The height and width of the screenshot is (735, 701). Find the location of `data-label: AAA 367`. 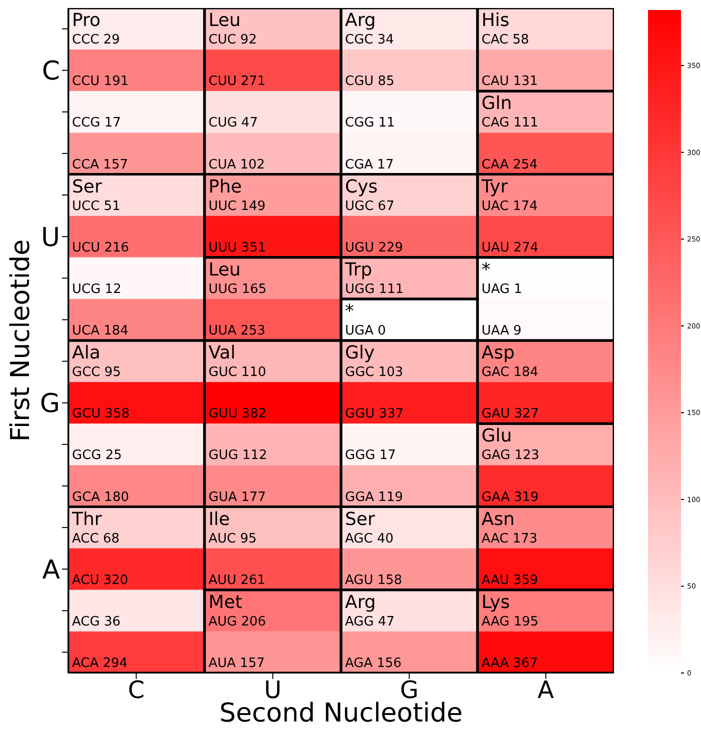

data-label: AAA 367 is located at coordinates (510, 663).